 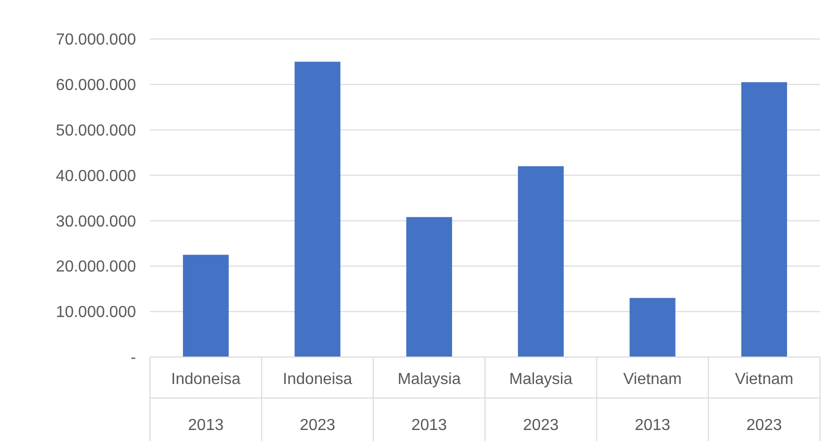 I want to click on y-tick-label: 20.000.000, so click(x=96, y=267).